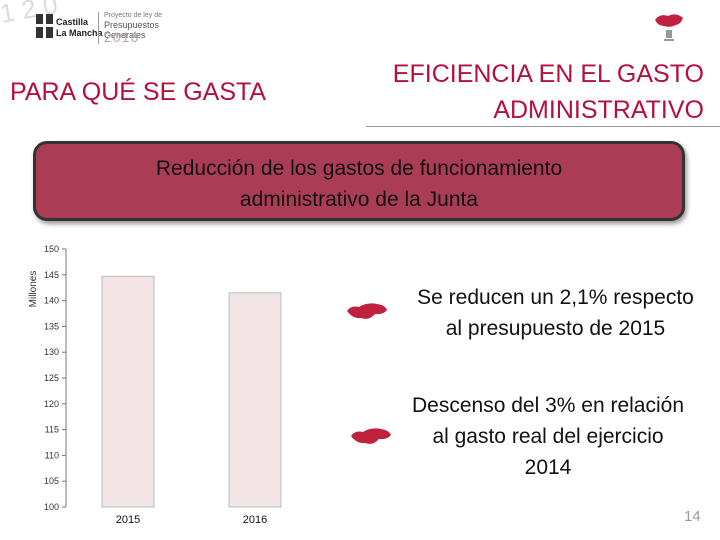 The image size is (720, 540). I want to click on x-tick-label: 2015, so click(128, 520).